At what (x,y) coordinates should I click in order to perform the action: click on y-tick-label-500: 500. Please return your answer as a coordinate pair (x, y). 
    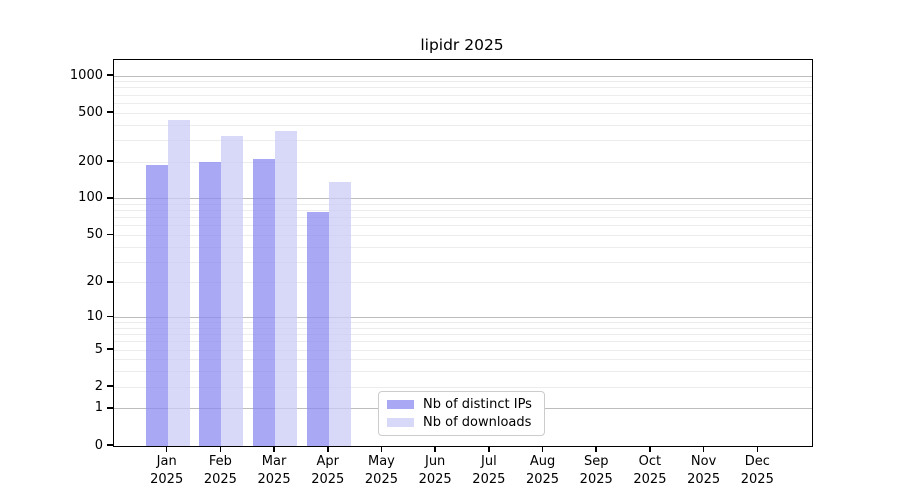
    Looking at the image, I should click on (90, 112).